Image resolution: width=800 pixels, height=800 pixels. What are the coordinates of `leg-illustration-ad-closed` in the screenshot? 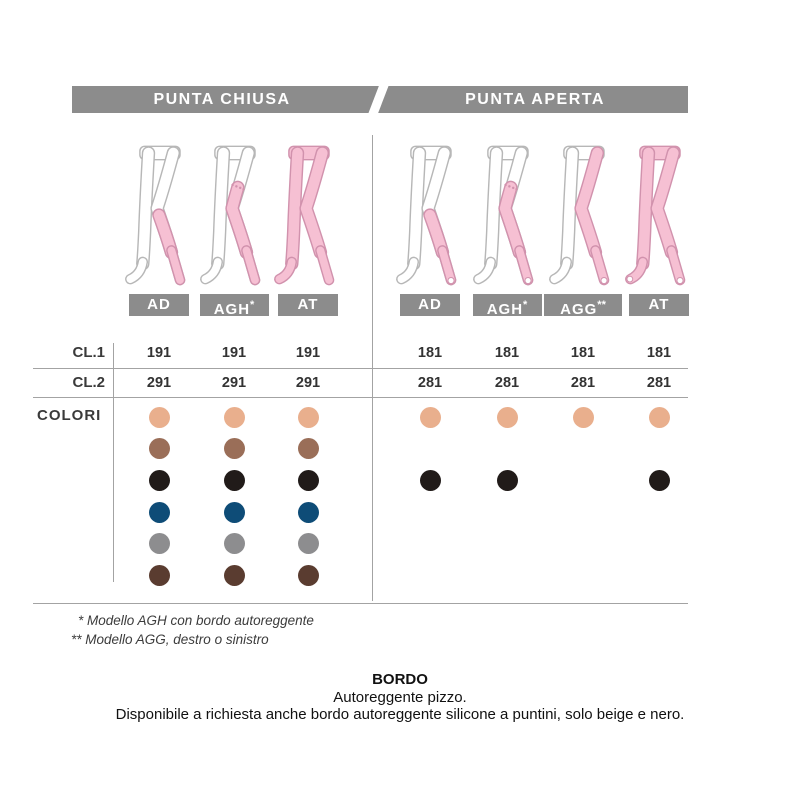 It's located at (159, 219).